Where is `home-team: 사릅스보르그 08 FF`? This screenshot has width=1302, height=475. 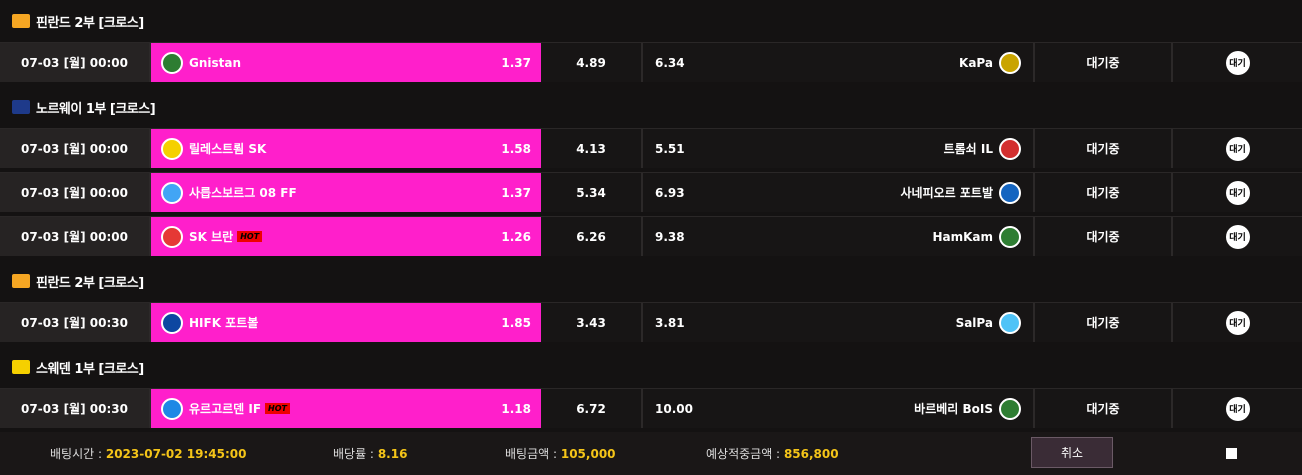 home-team: 사릅스보르그 08 FF is located at coordinates (243, 193).